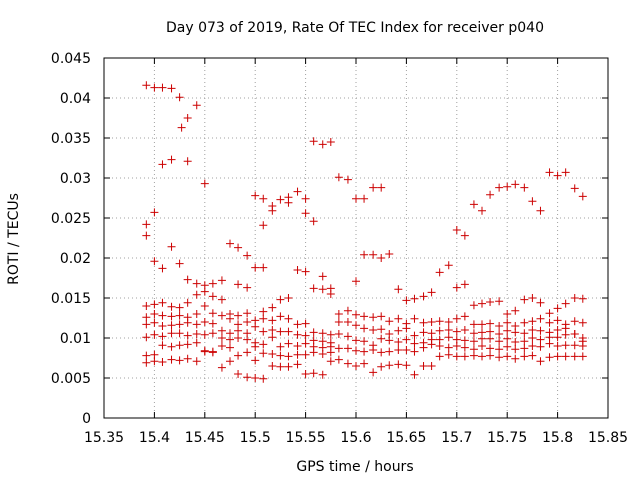 The image size is (640, 484). Describe the element at coordinates (354, 467) in the screenshot. I see `x-axis-label: GPS time / hours` at that location.